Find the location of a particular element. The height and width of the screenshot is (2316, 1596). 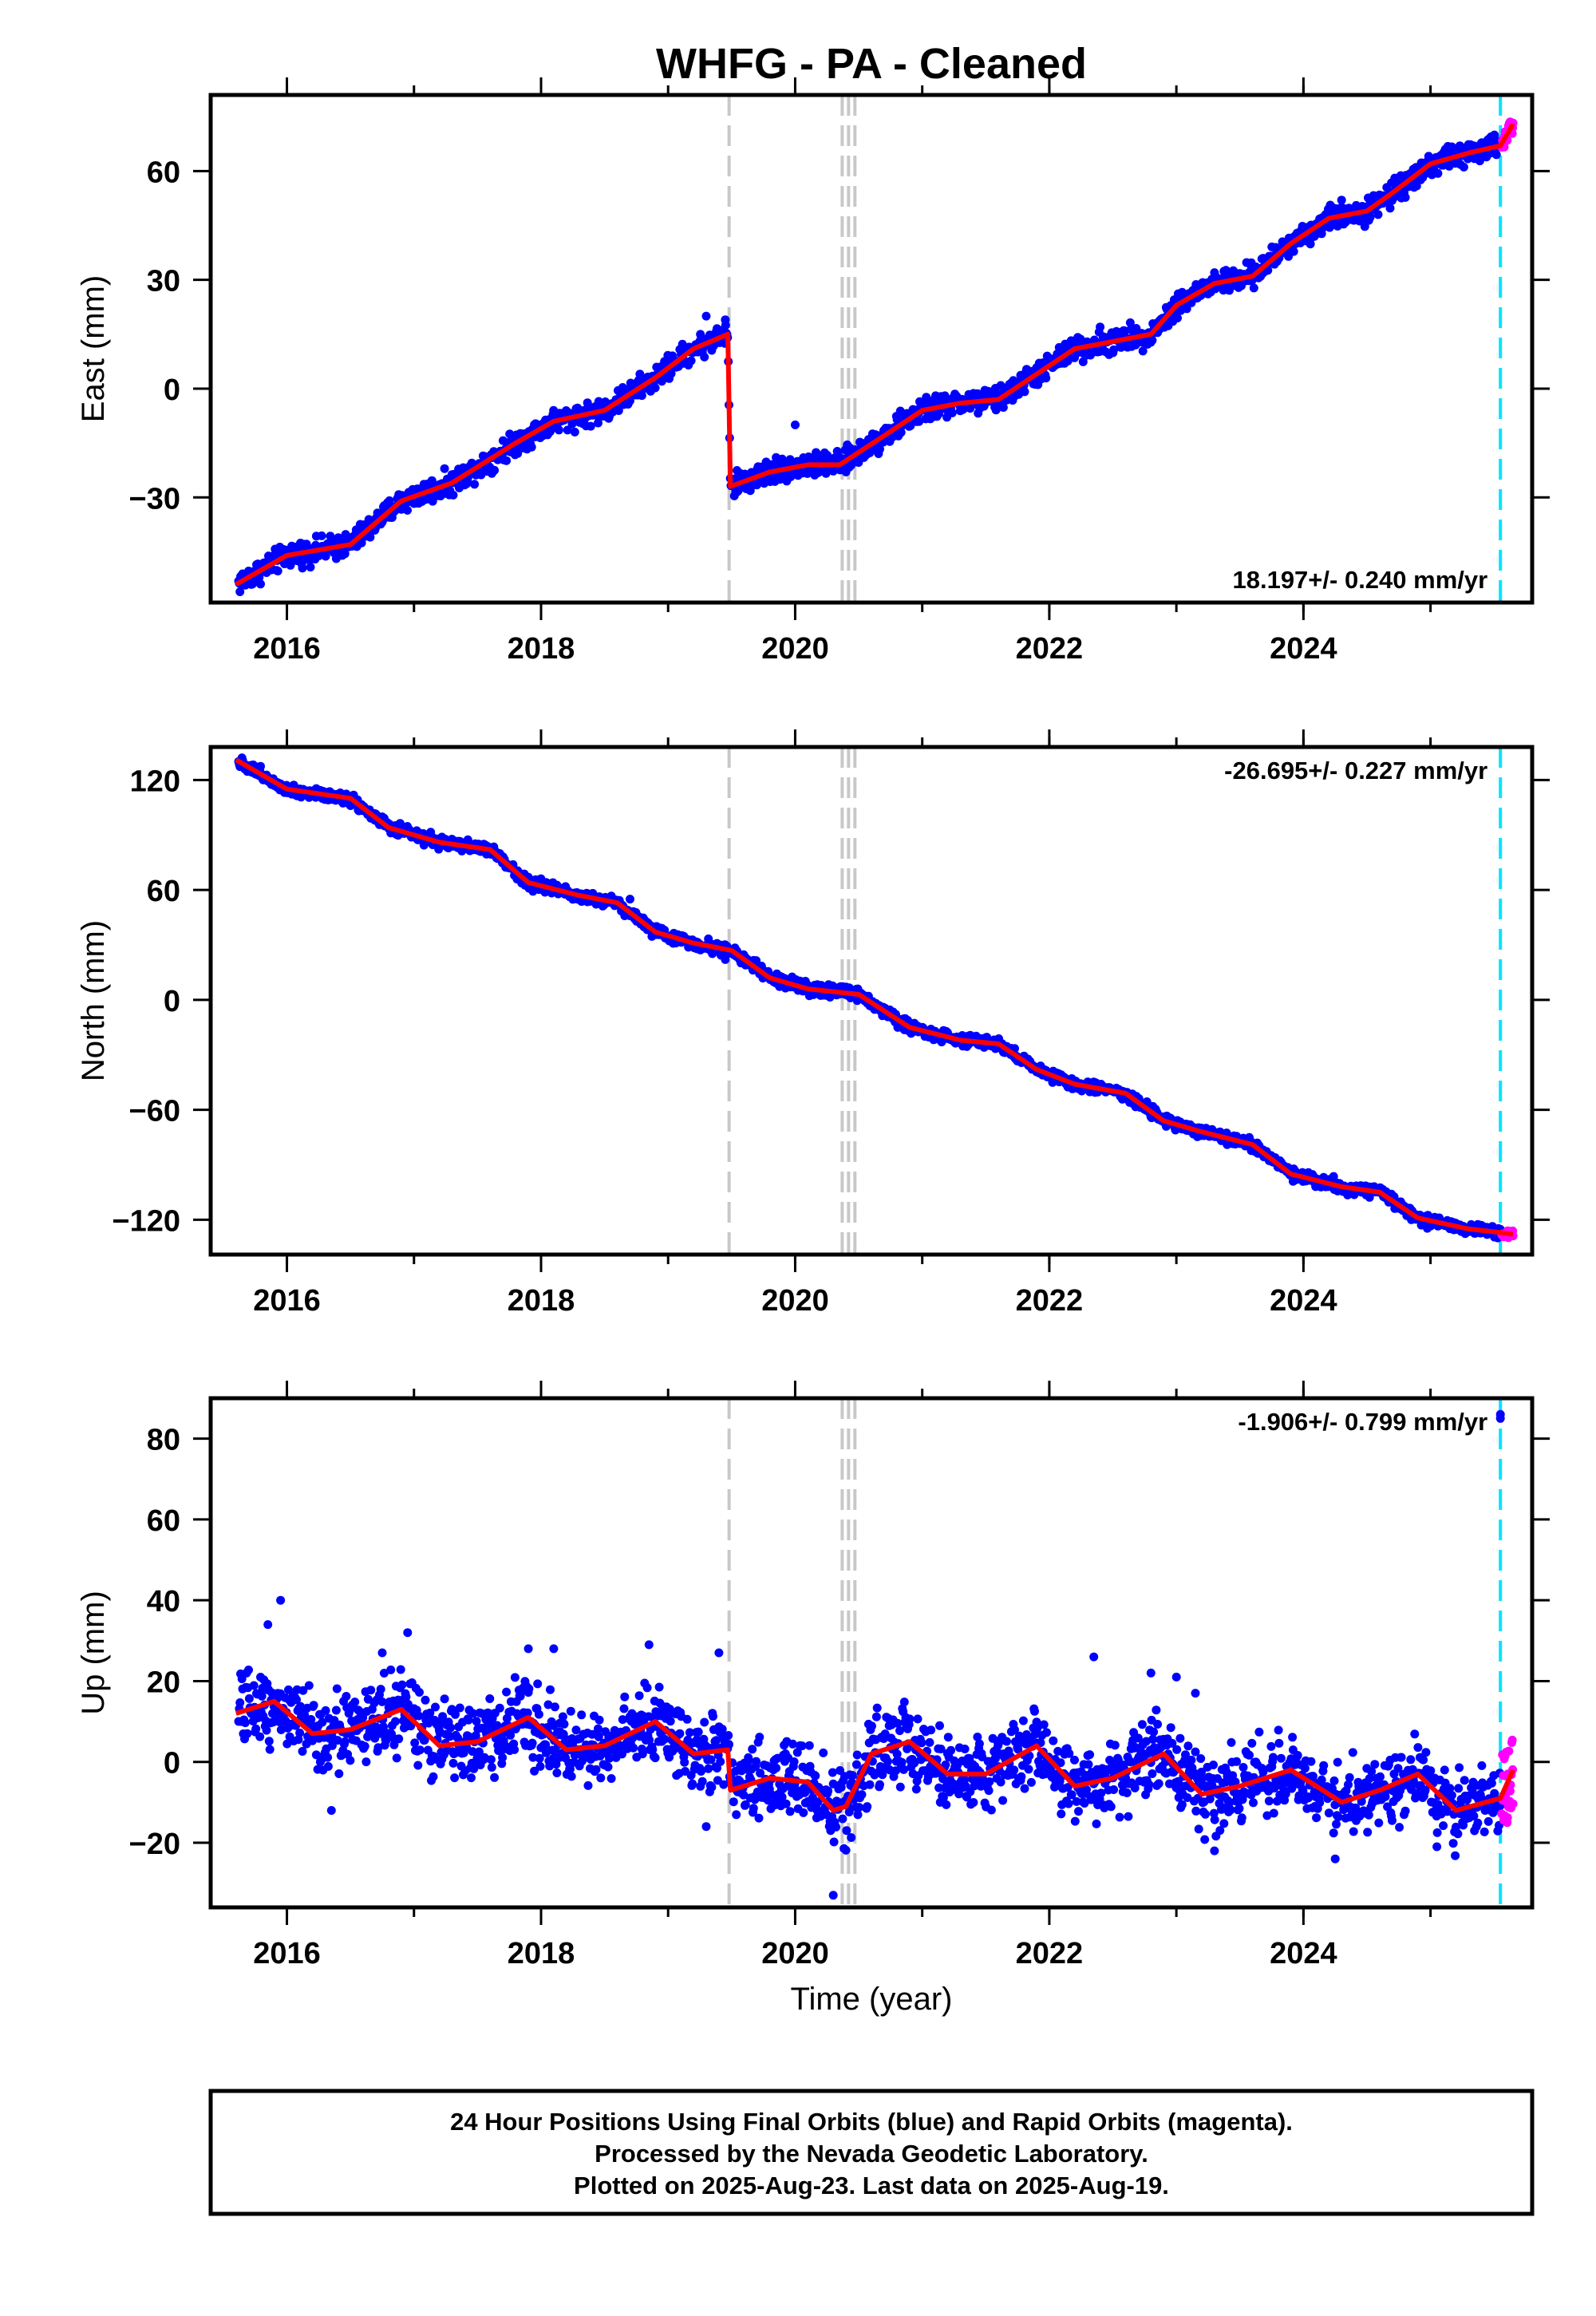

velocity-label: 18.197+/- 0.240 mm/yr is located at coordinates (1359, 580).